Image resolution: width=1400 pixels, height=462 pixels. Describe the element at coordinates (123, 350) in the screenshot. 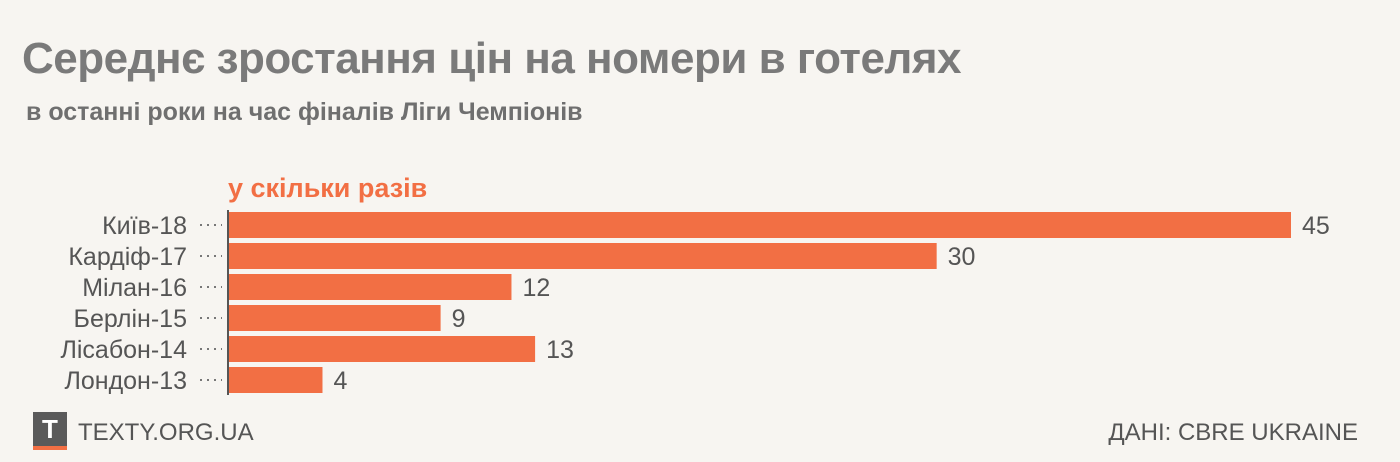

I see `category-label: Лісабон-14` at that location.